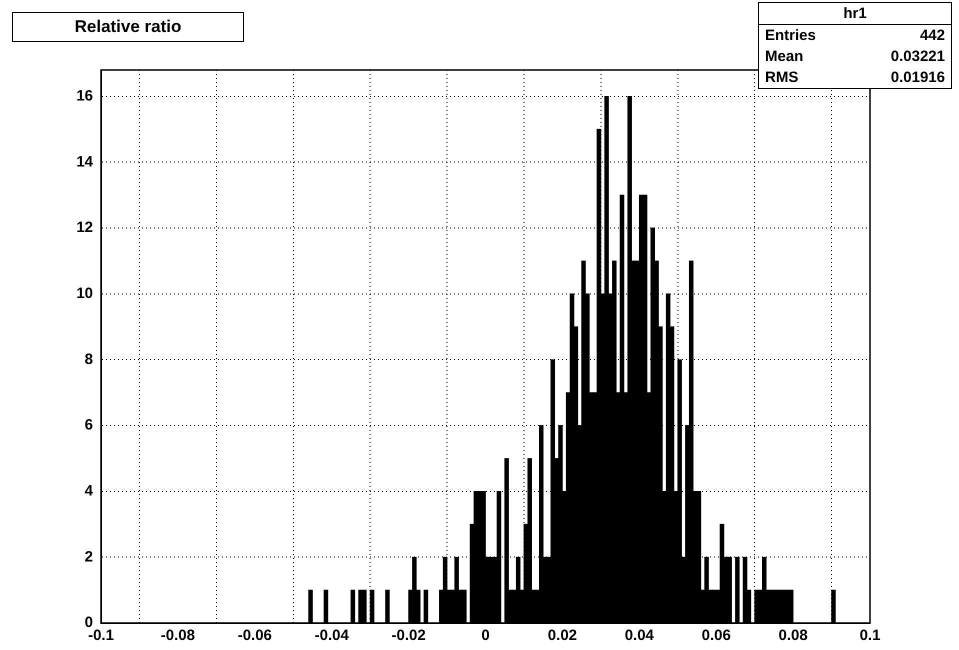  What do you see at coordinates (88, 557) in the screenshot?
I see `y-tick-label: 2` at bounding box center [88, 557].